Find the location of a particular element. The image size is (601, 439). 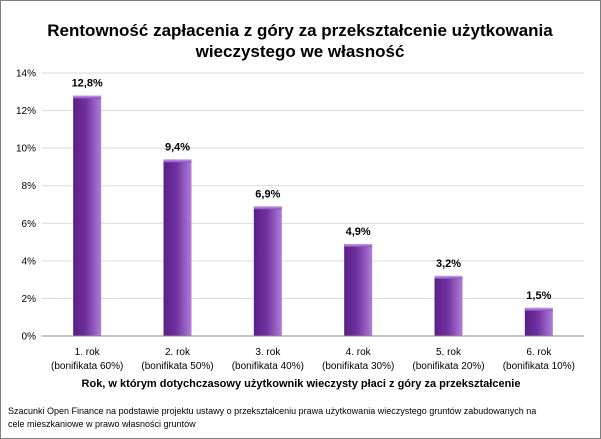

data-label-6: 1,5% is located at coordinates (538, 296).